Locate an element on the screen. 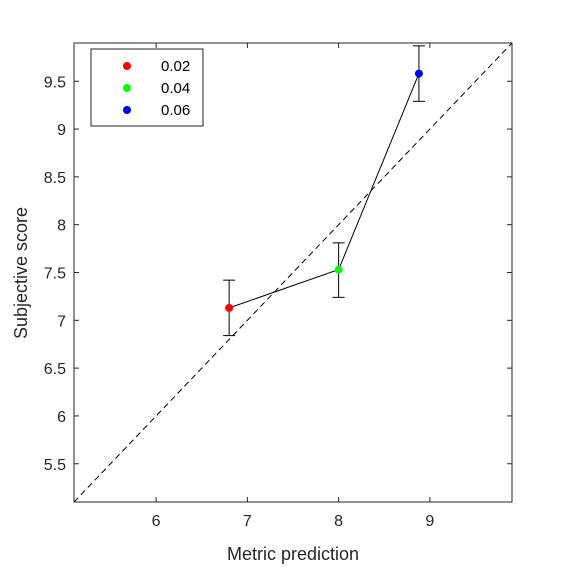  data-point-0.04 is located at coordinates (338, 269).